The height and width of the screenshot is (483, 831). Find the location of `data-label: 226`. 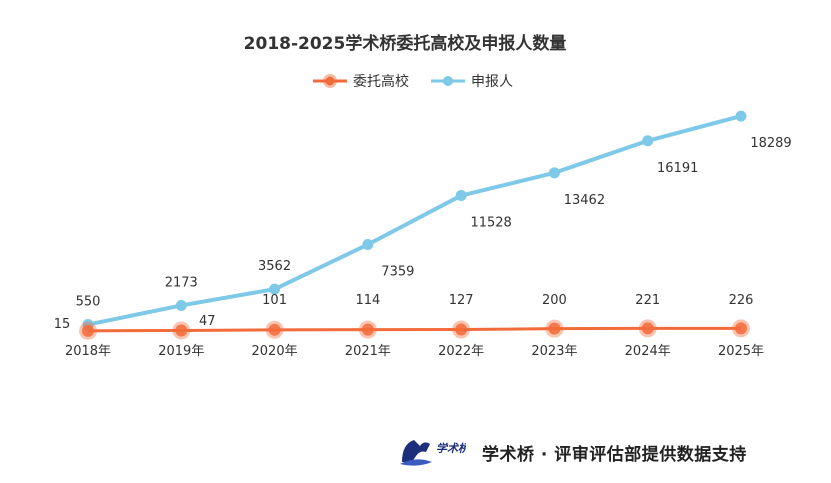

data-label: 226 is located at coordinates (741, 300).